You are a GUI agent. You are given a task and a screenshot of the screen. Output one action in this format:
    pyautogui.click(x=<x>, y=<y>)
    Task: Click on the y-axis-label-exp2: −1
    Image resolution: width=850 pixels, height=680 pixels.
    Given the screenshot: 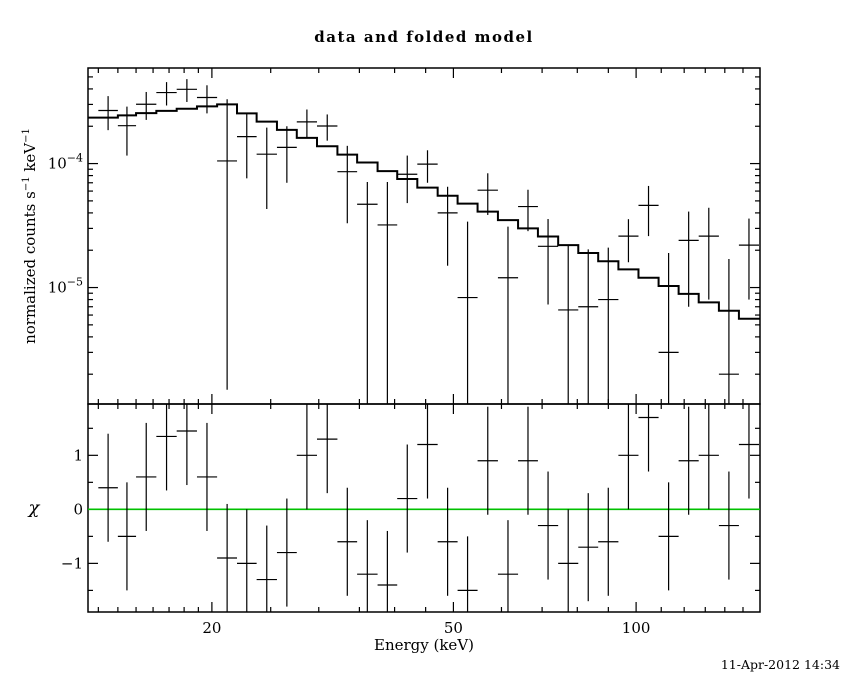 What is the action you would take?
    pyautogui.click(x=26, y=135)
    